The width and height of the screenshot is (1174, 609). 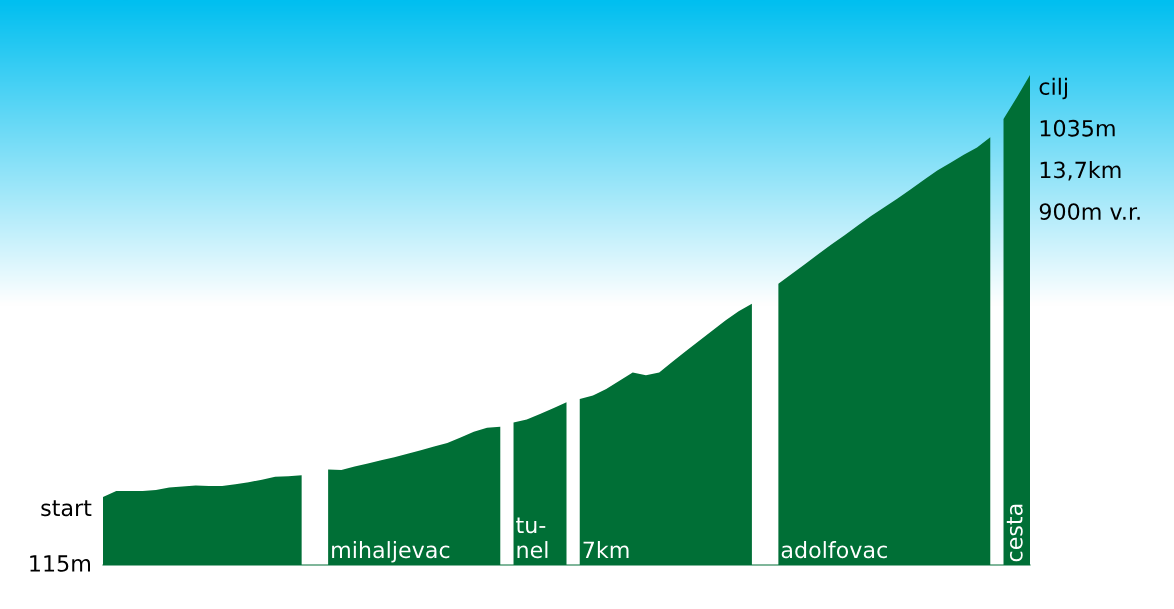 I want to click on series-label: 7km, so click(x=606, y=549).